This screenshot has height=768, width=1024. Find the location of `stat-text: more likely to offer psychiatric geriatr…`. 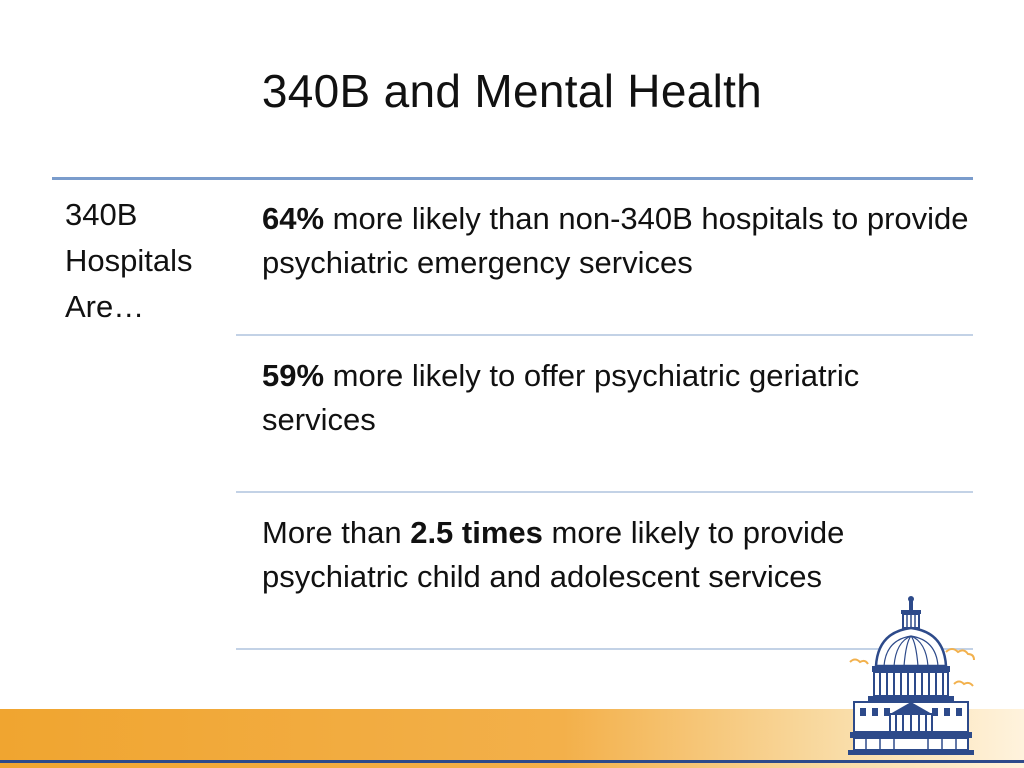

stat-text: more likely to offer psychiatric geriatr… is located at coordinates (561, 397).